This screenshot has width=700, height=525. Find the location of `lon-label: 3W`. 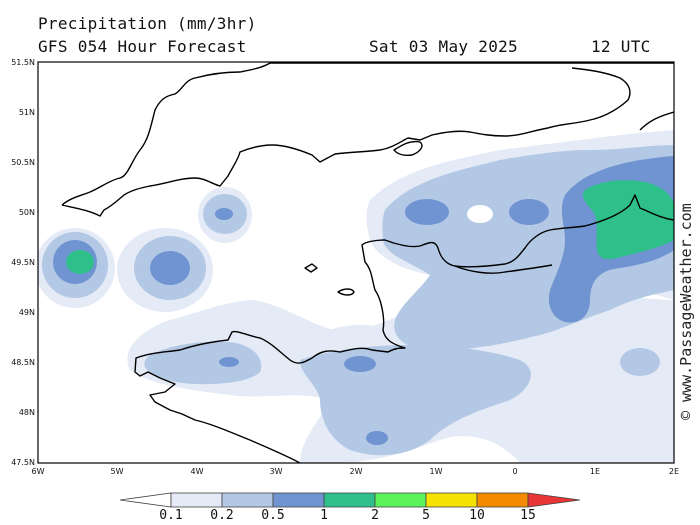

lon-label: 3W is located at coordinates (276, 471).